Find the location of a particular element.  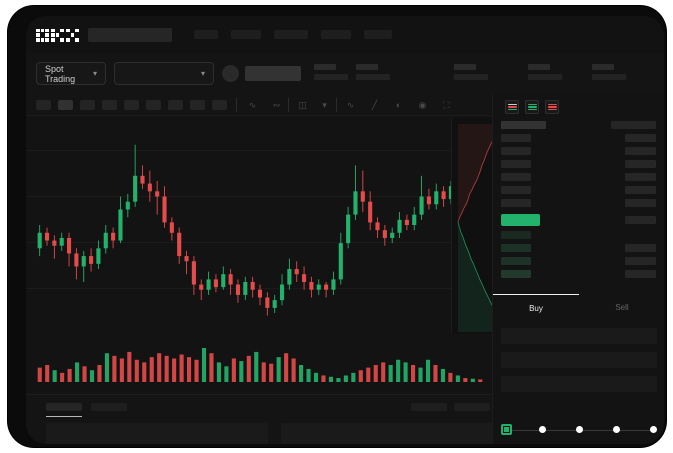

okx-logo is located at coordinates (58, 35).